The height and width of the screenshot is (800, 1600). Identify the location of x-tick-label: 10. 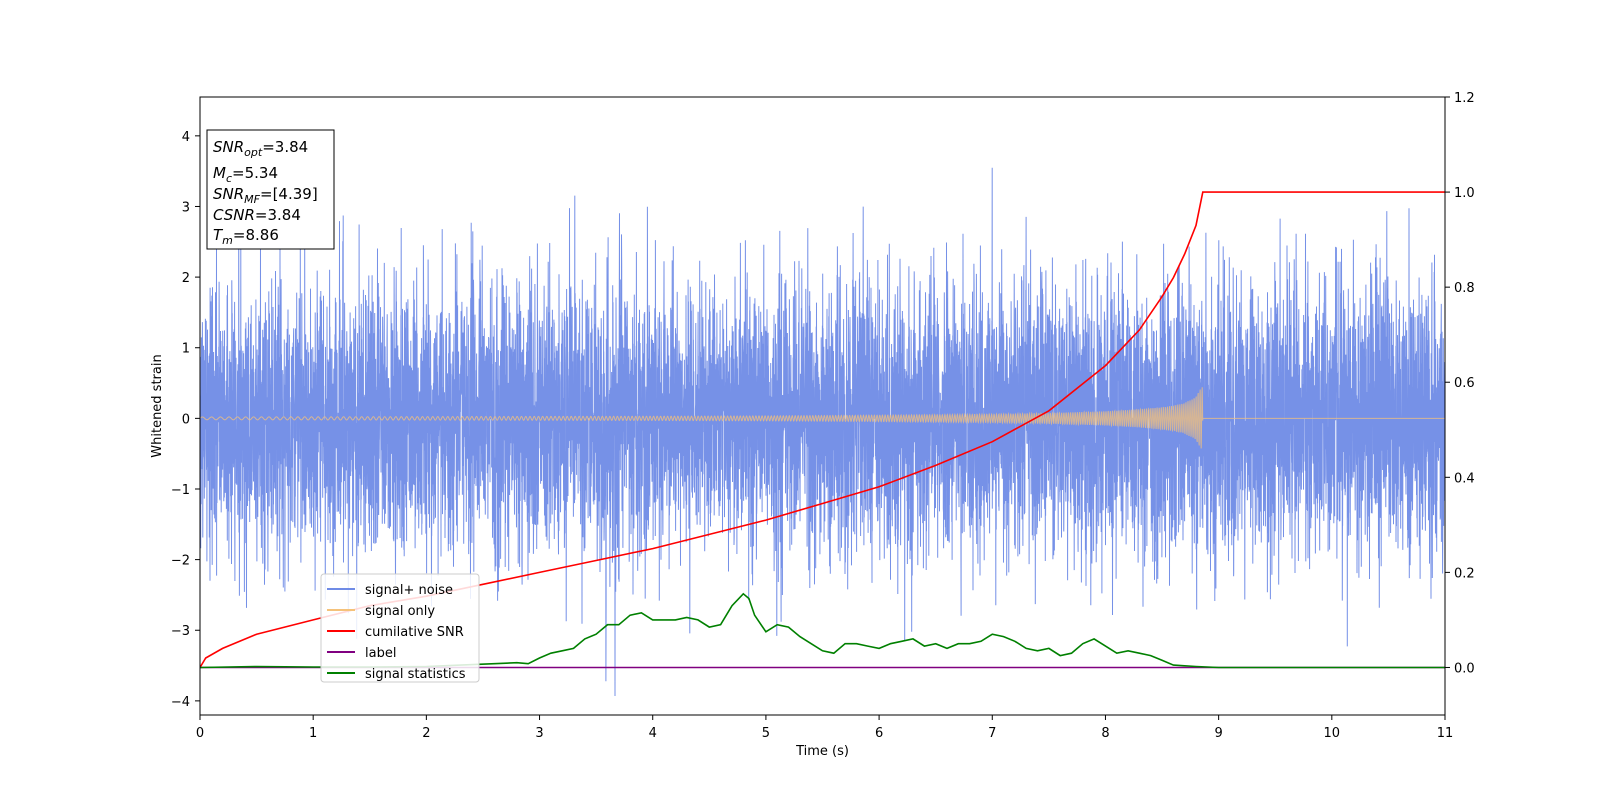
(1332, 733).